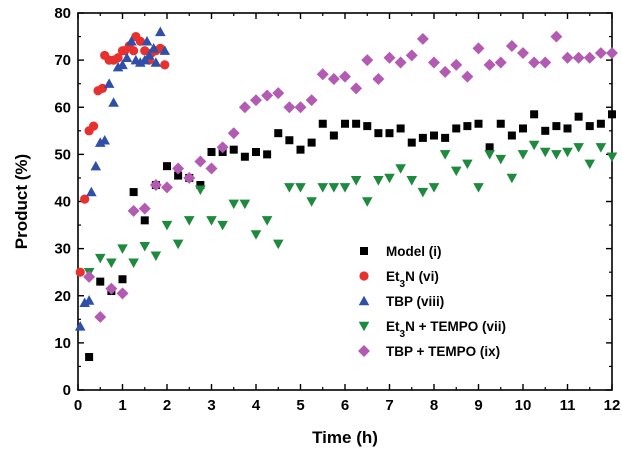  I want to click on x-axis-title: Time (h), so click(345, 437).